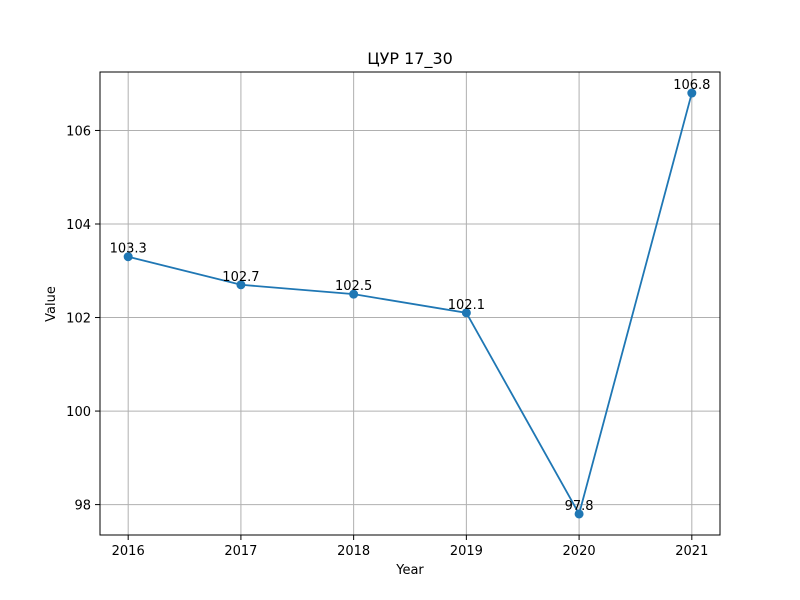  What do you see at coordinates (78, 131) in the screenshot?
I see `y-tick-label: 106` at bounding box center [78, 131].